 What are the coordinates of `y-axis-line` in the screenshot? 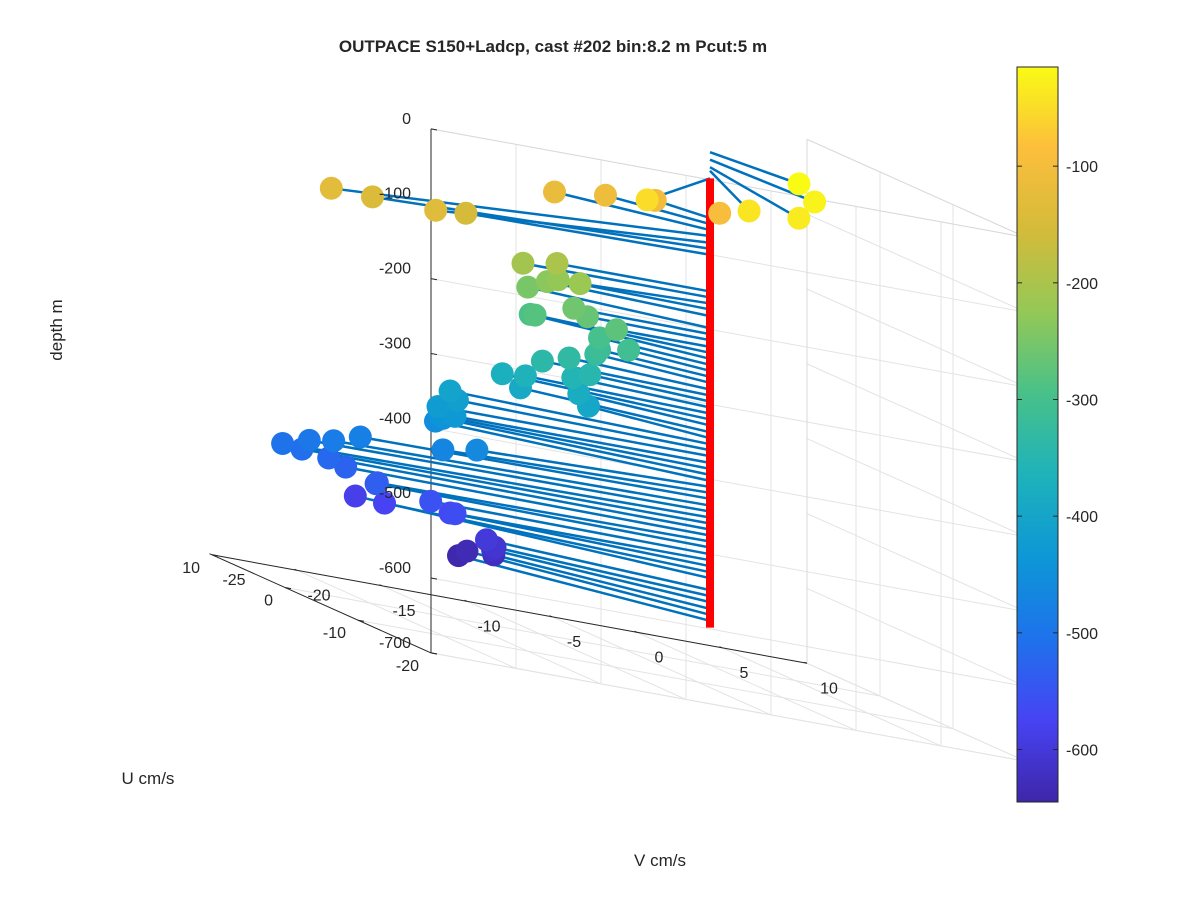 It's located at (321, 604).